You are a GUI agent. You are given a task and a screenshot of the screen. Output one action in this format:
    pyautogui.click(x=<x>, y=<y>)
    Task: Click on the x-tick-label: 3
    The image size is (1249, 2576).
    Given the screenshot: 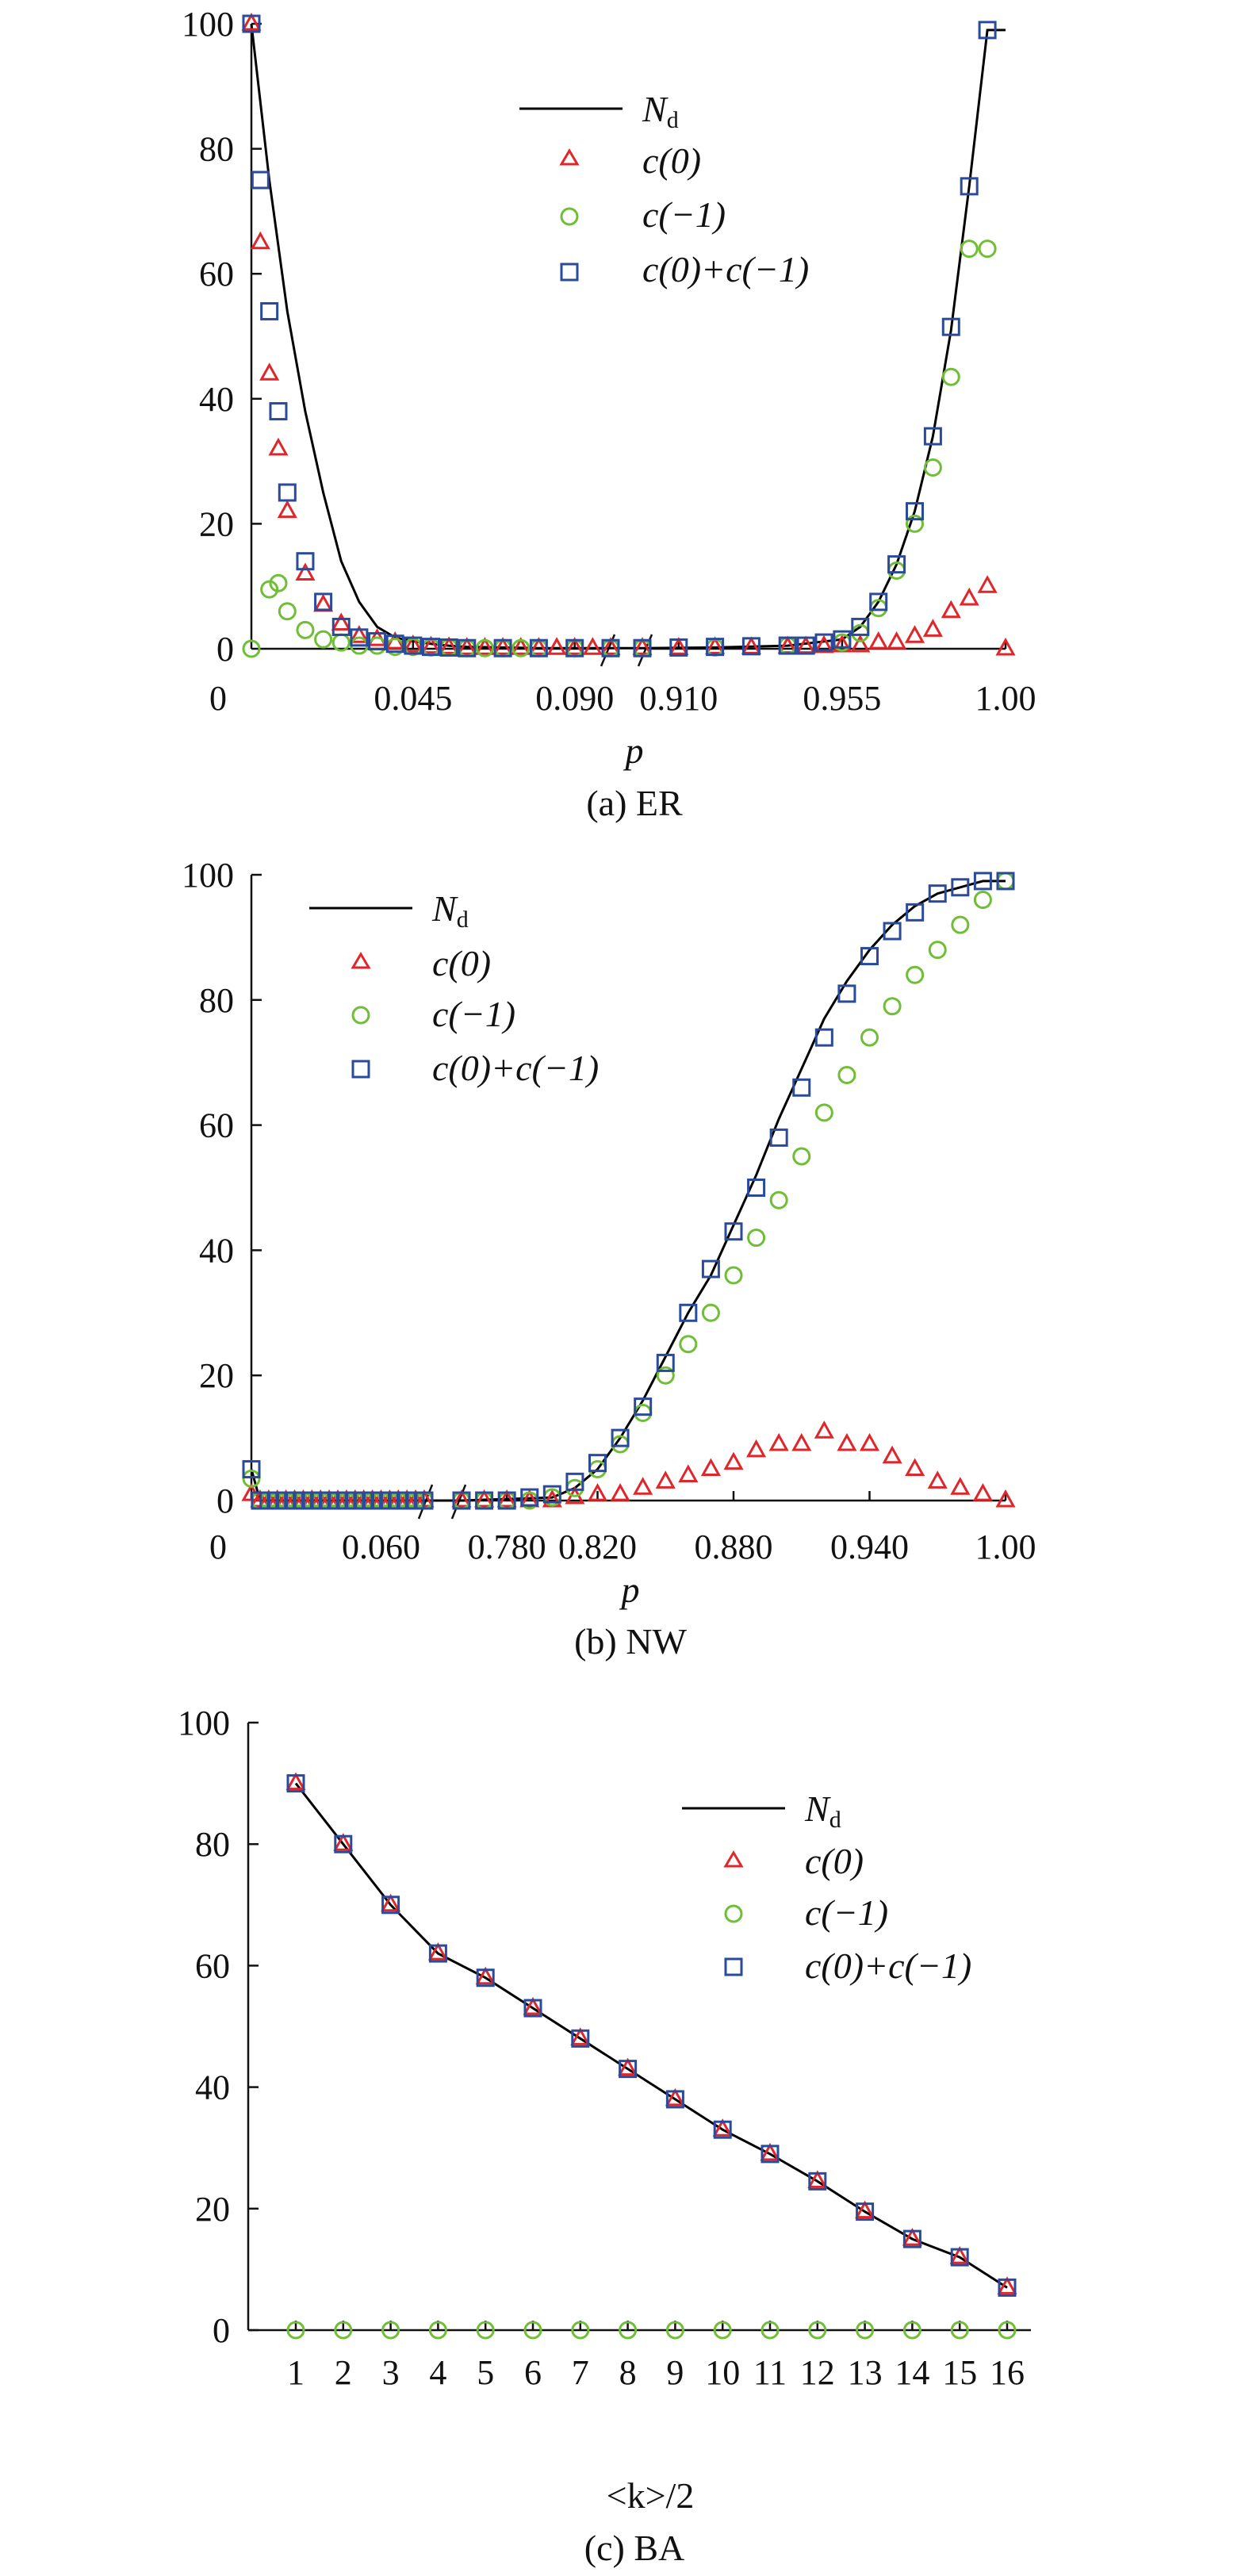 What is the action you would take?
    pyautogui.click(x=391, y=2372)
    